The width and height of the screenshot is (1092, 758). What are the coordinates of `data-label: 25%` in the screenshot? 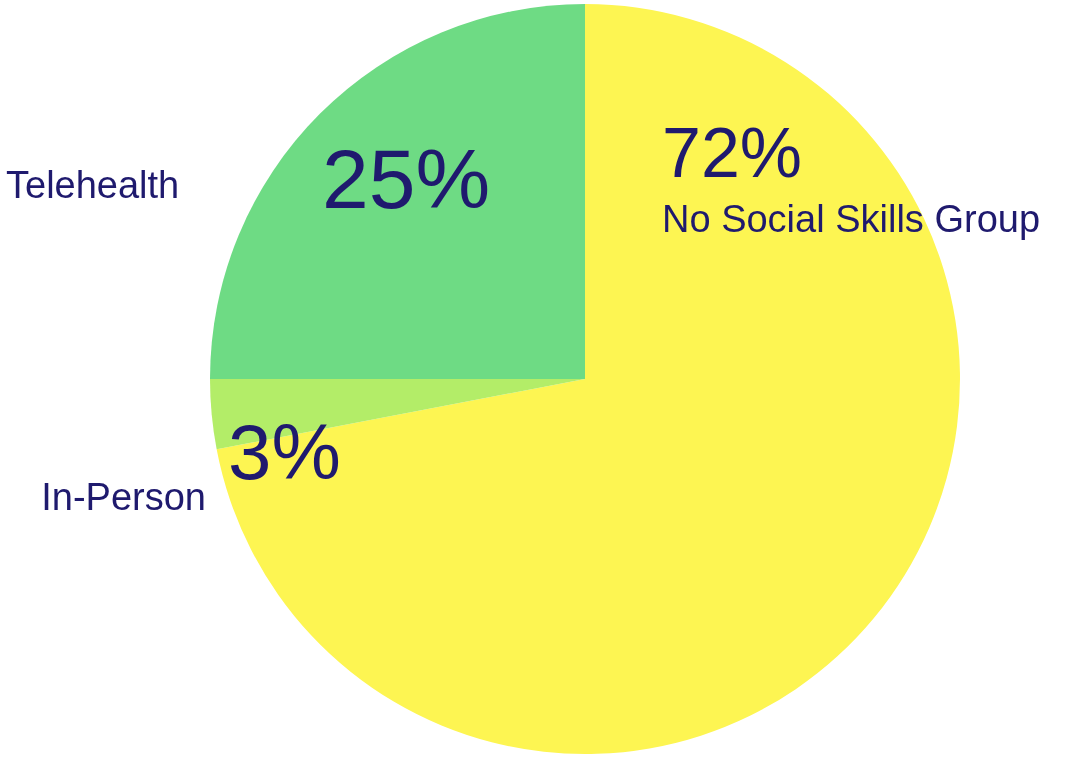 It's located at (406, 179).